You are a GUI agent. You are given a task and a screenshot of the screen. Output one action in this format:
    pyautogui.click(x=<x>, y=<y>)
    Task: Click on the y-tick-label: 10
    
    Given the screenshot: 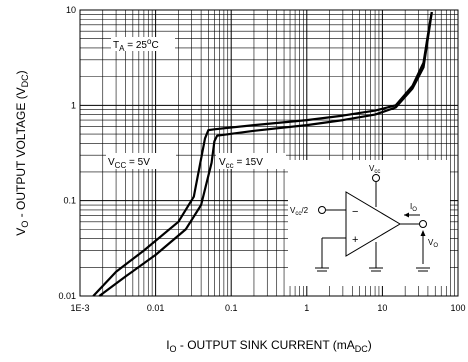 What is the action you would take?
    pyautogui.click(x=71, y=10)
    